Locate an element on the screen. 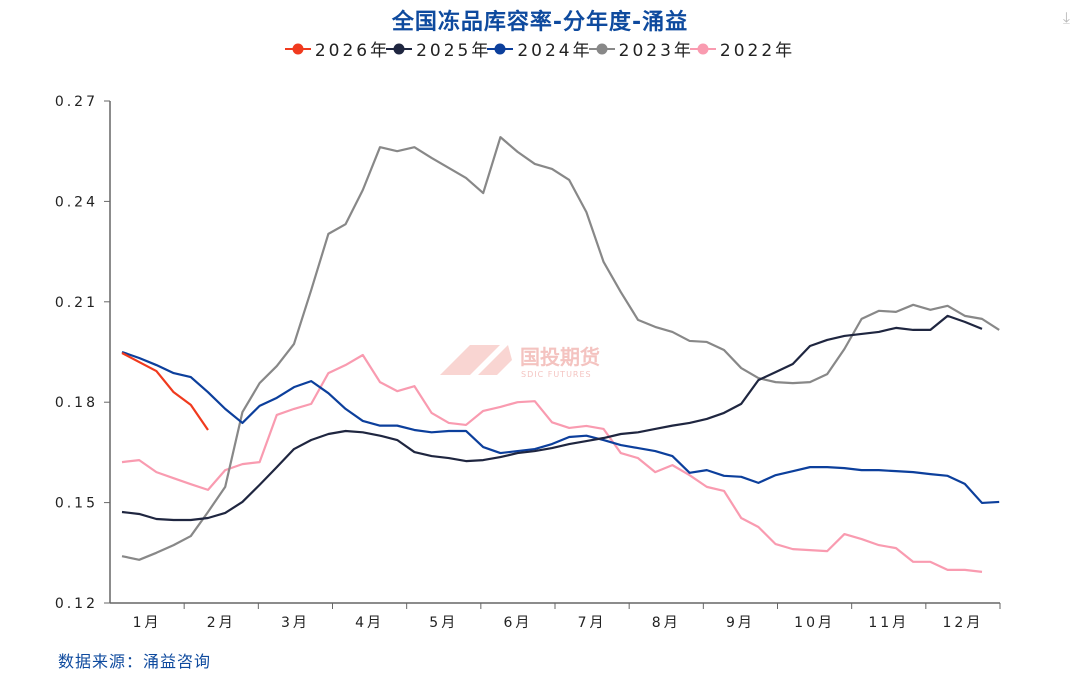  series-line-2026年 is located at coordinates (165, 391).